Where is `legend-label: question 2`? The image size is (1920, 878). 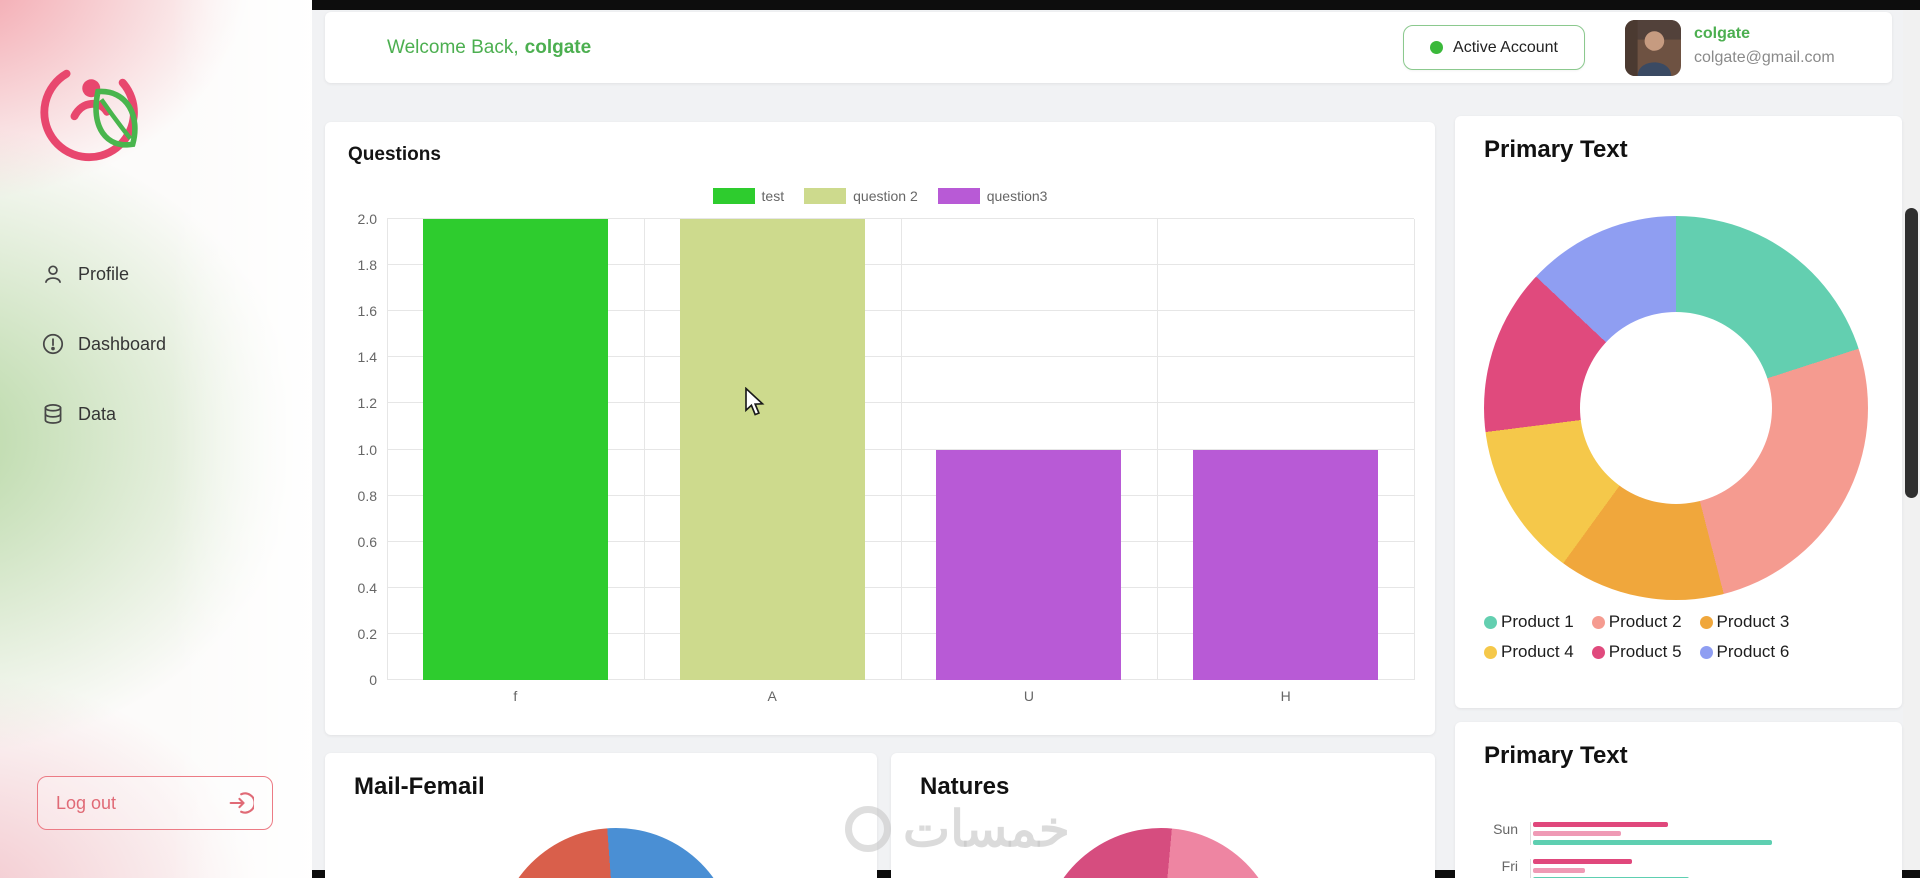 legend-label: question 2 is located at coordinates (885, 196).